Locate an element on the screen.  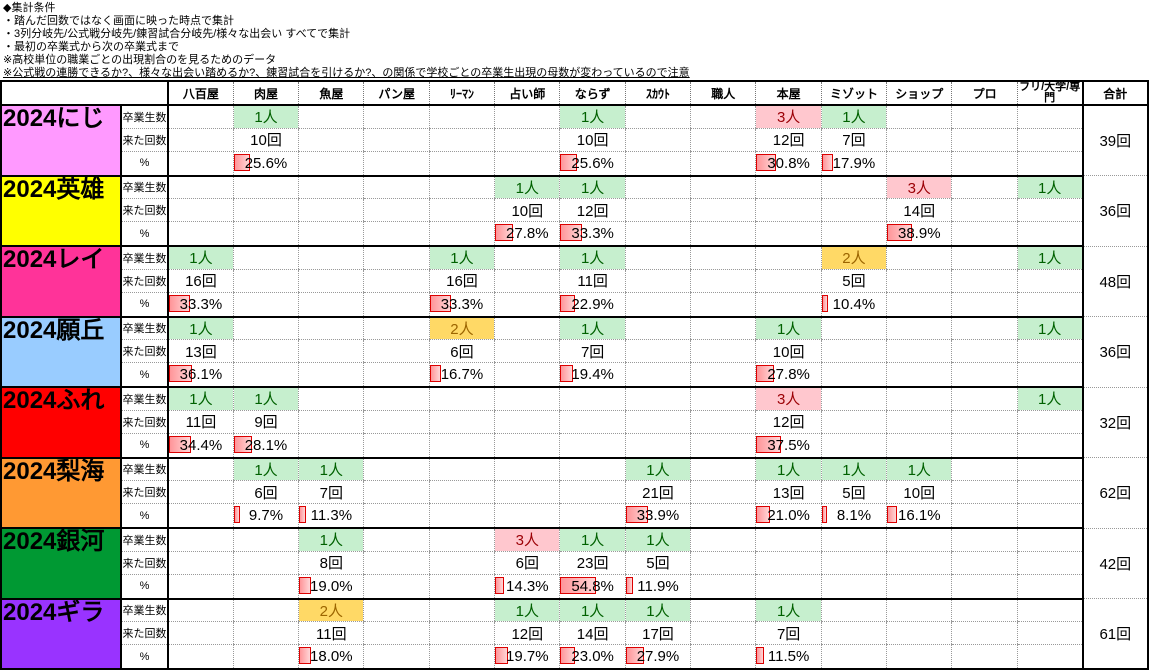
cell-visits-g3-c8 is located at coordinates (723, 351).